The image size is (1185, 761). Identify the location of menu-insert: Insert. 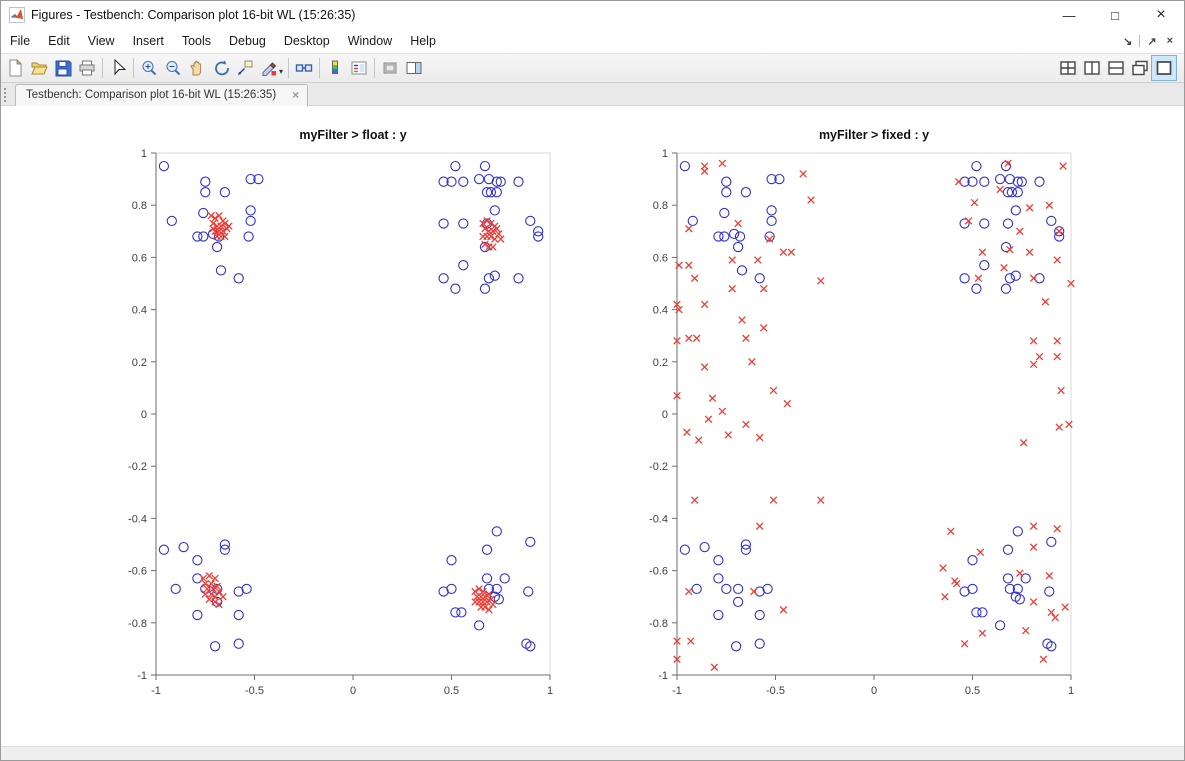
(148, 41).